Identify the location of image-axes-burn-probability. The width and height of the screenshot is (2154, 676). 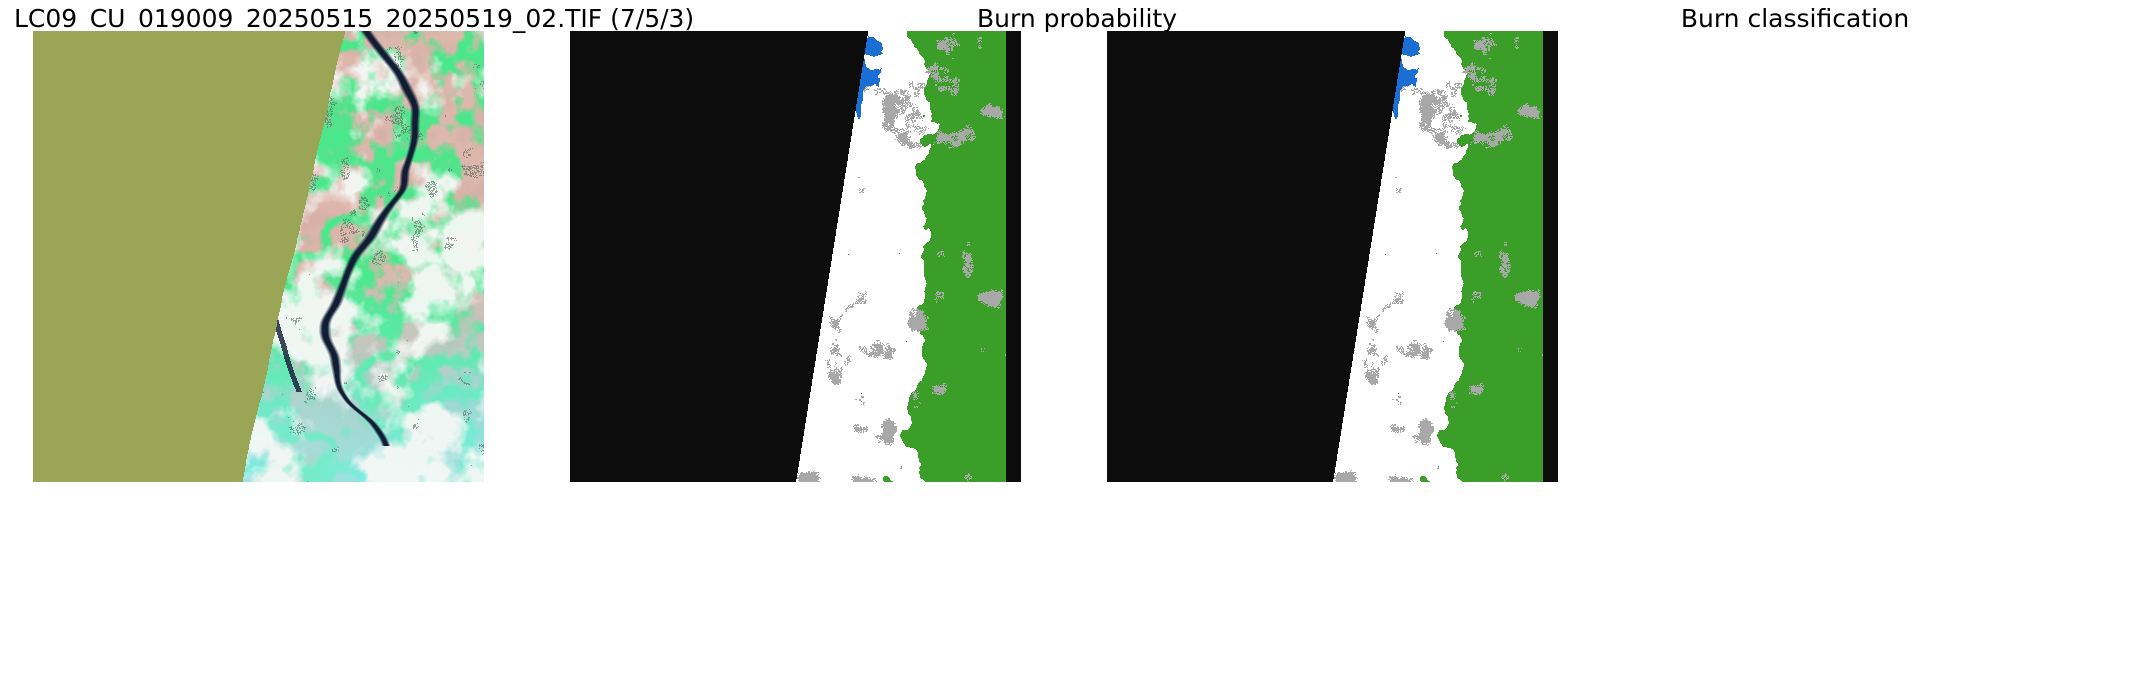
(795, 256).